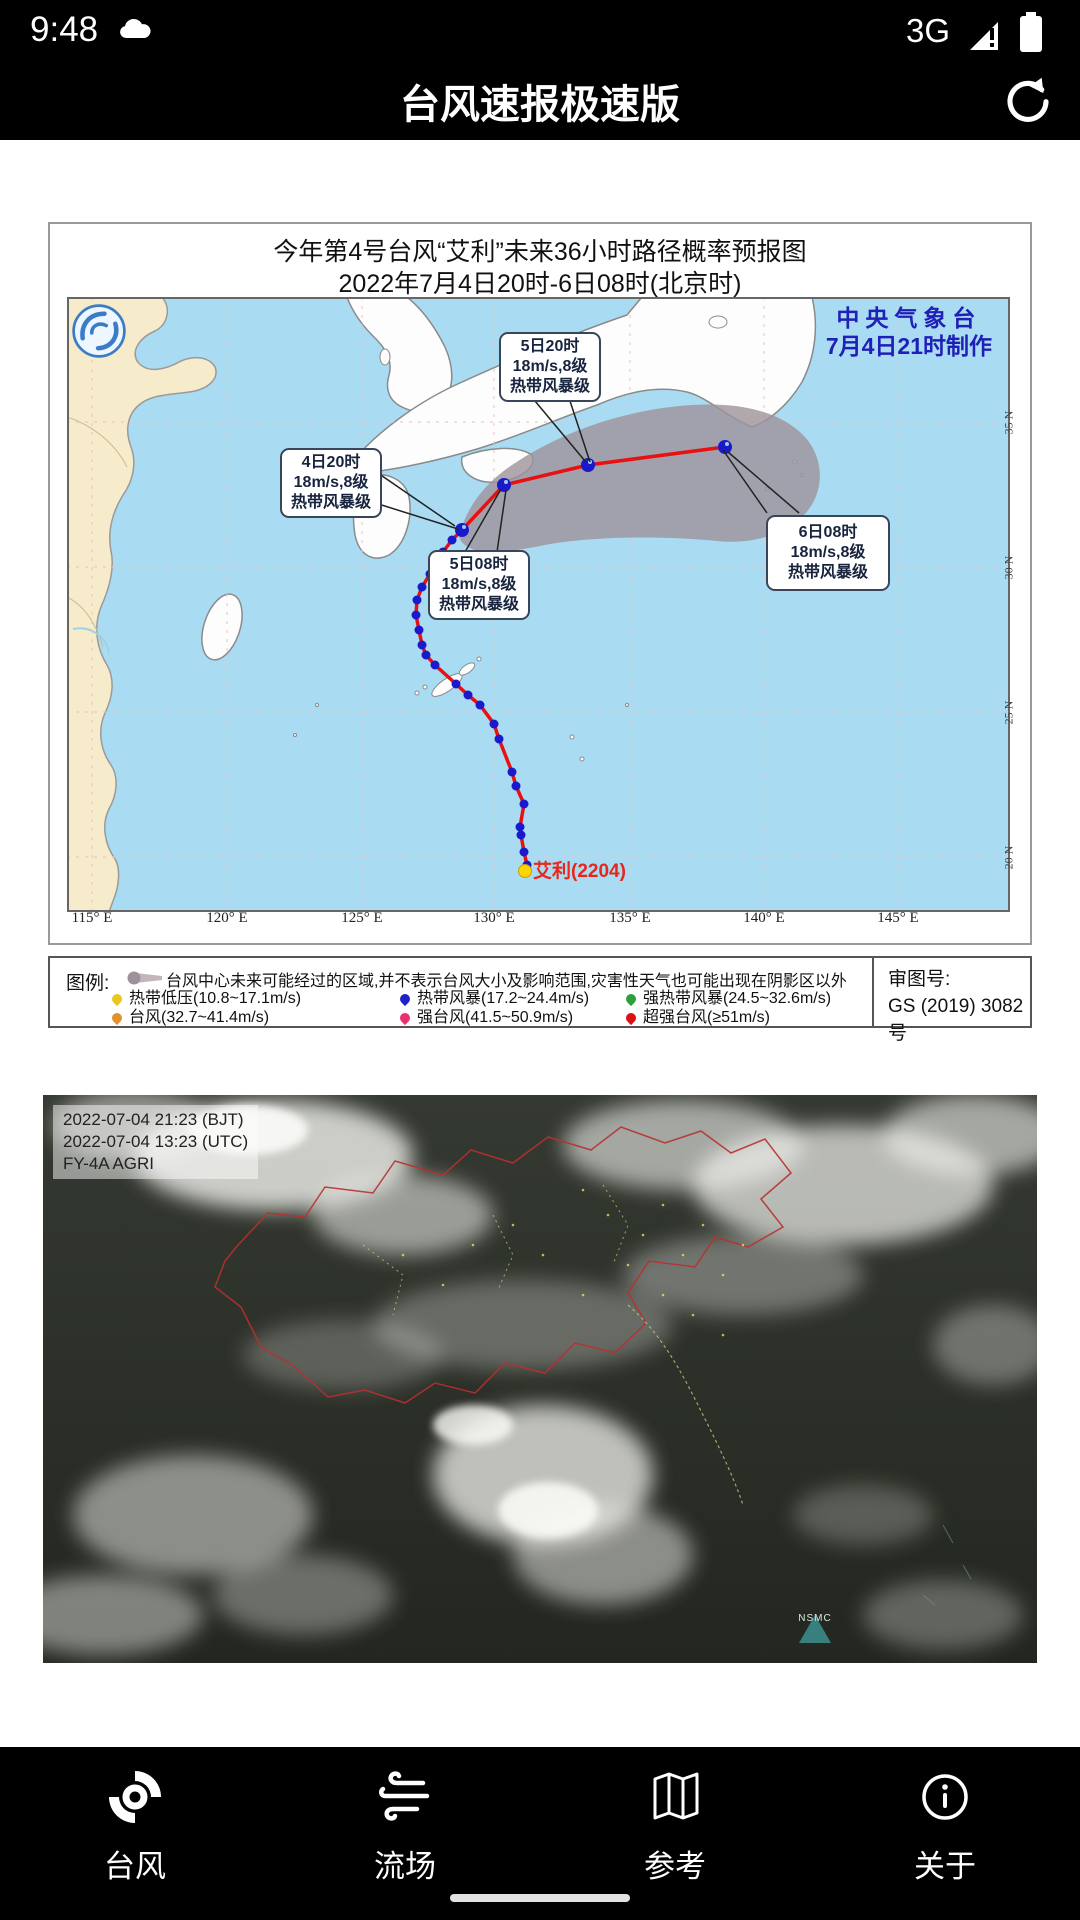 This screenshot has height=1920, width=1080. I want to click on legend-category: 超强台风(≥51m/s), so click(727, 1017).